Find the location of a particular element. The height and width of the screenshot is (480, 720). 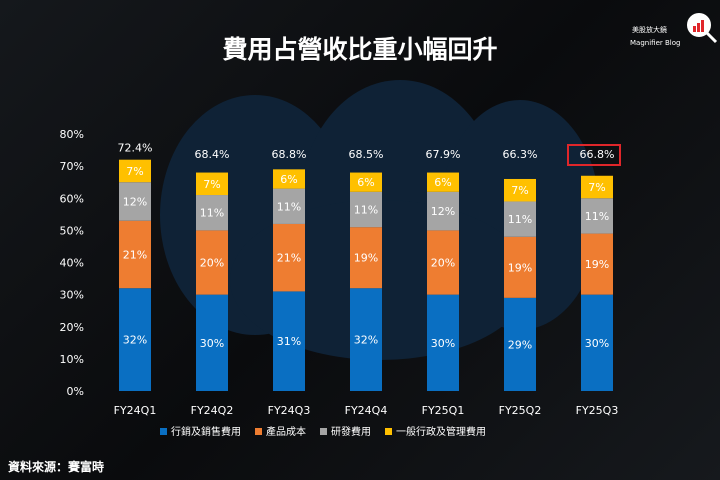

x-tick-label: FY24Q4 is located at coordinates (366, 410).